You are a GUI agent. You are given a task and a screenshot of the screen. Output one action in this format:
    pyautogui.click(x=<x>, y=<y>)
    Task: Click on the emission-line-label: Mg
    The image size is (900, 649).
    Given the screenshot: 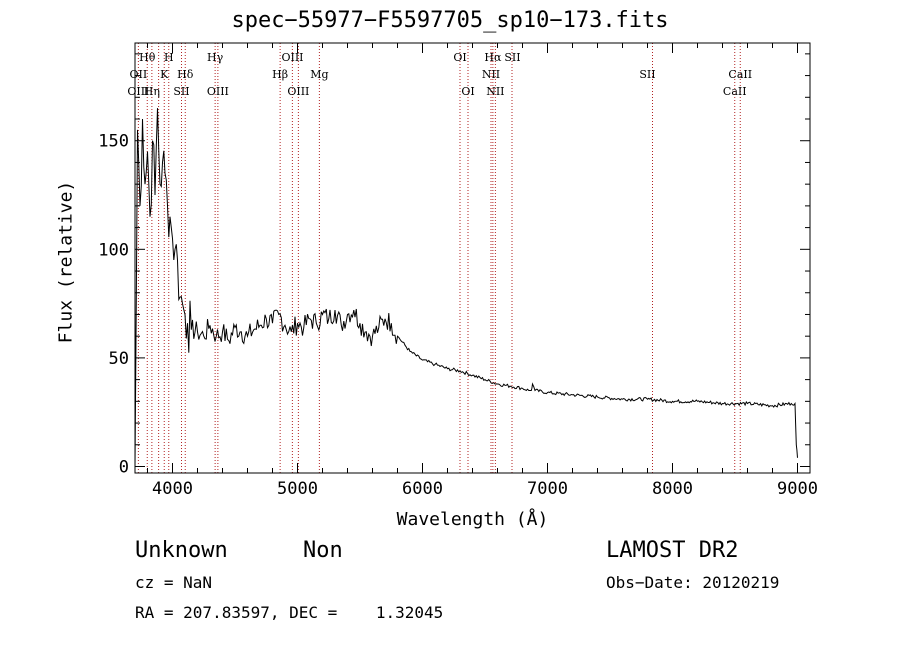 What is the action you would take?
    pyautogui.click(x=319, y=74)
    